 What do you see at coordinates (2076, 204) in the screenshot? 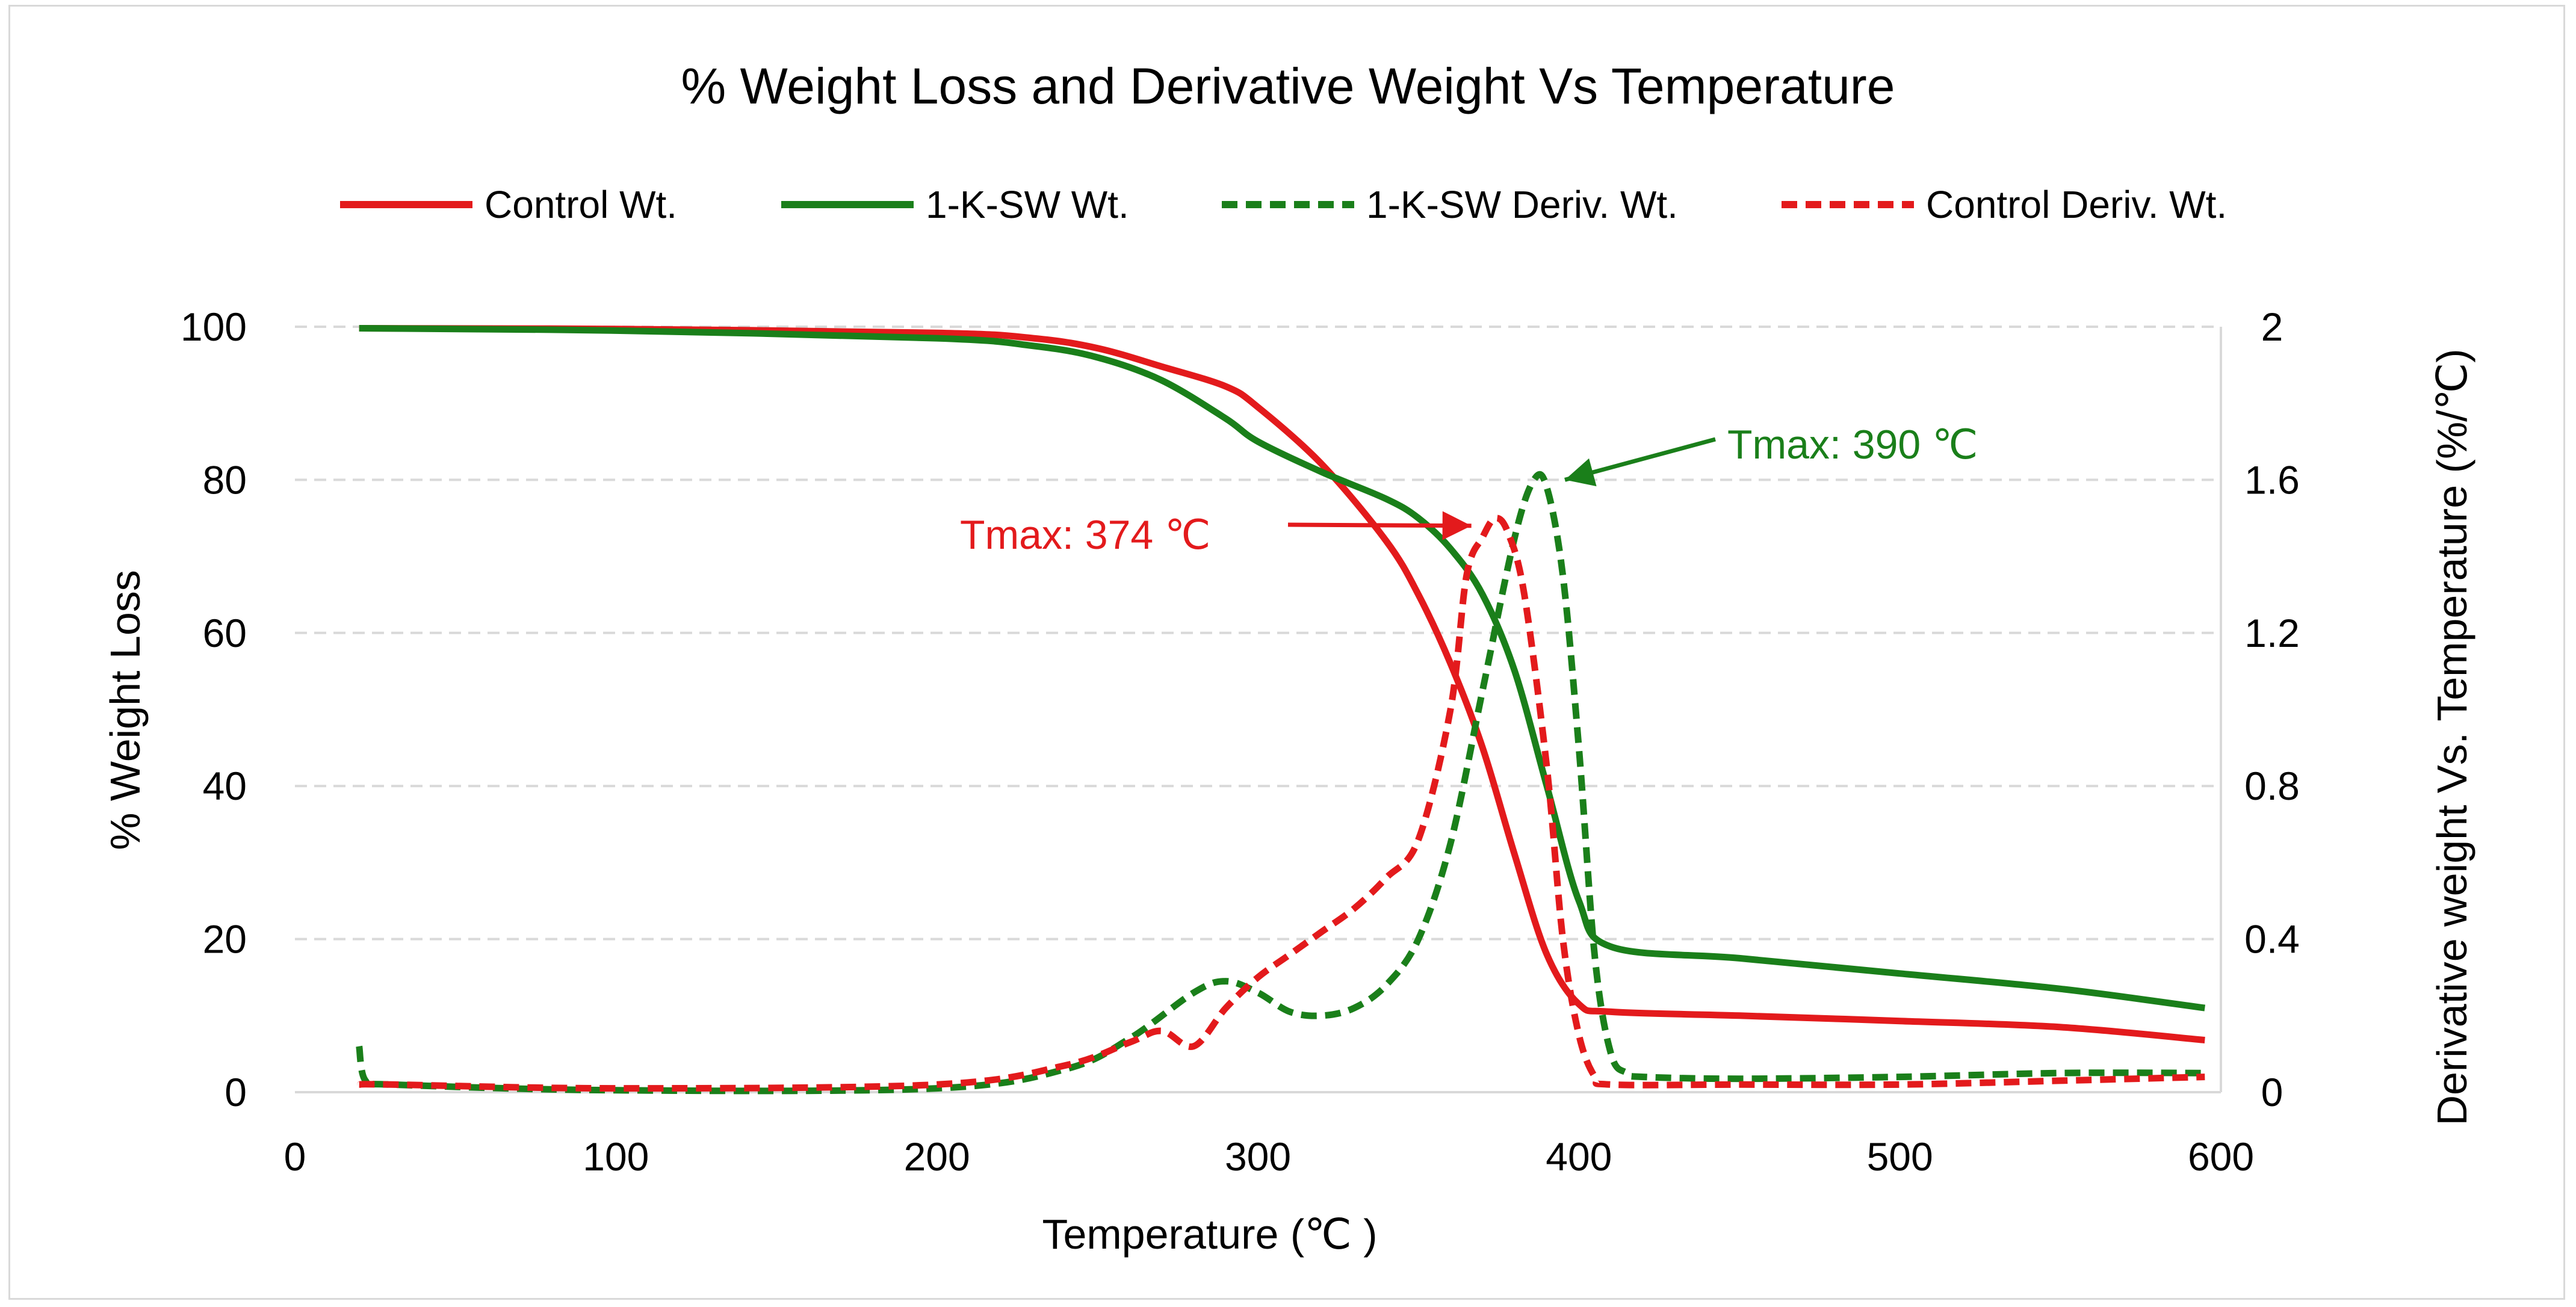
I see `legend-label: Control Deriv. Wt.` at bounding box center [2076, 204].